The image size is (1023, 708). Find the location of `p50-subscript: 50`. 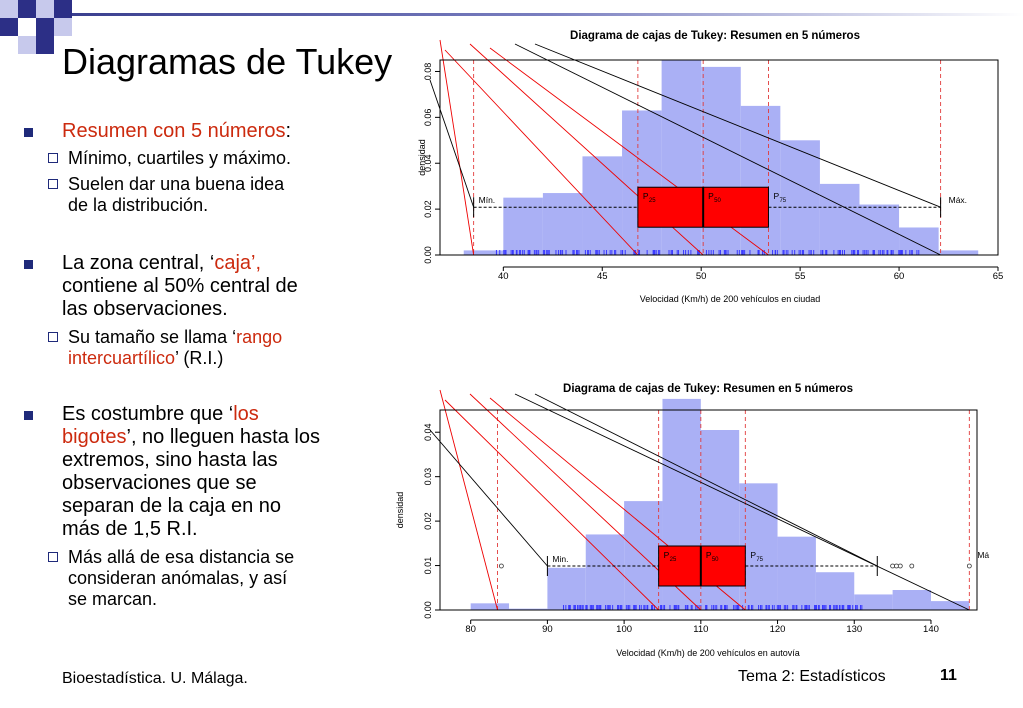

p50-subscript: 50 is located at coordinates (717, 201).